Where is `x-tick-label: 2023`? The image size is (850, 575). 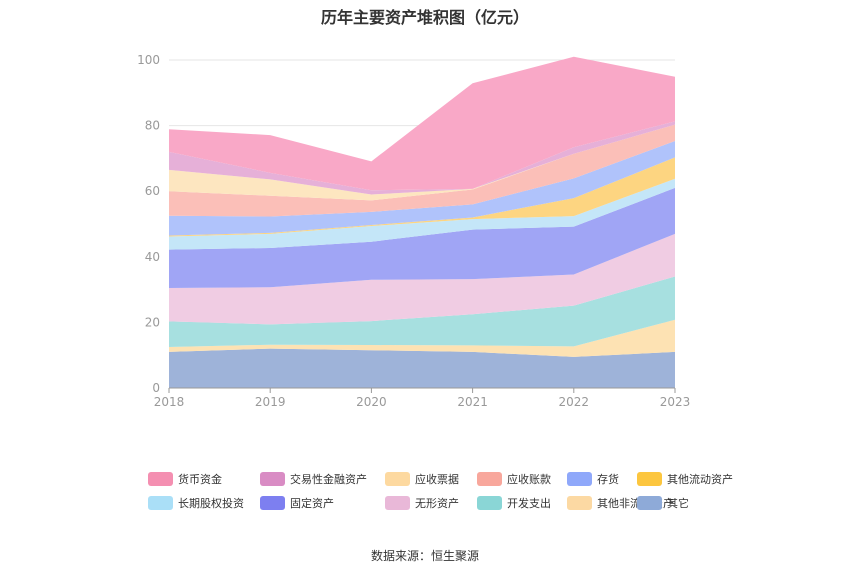 x-tick-label: 2023 is located at coordinates (675, 402).